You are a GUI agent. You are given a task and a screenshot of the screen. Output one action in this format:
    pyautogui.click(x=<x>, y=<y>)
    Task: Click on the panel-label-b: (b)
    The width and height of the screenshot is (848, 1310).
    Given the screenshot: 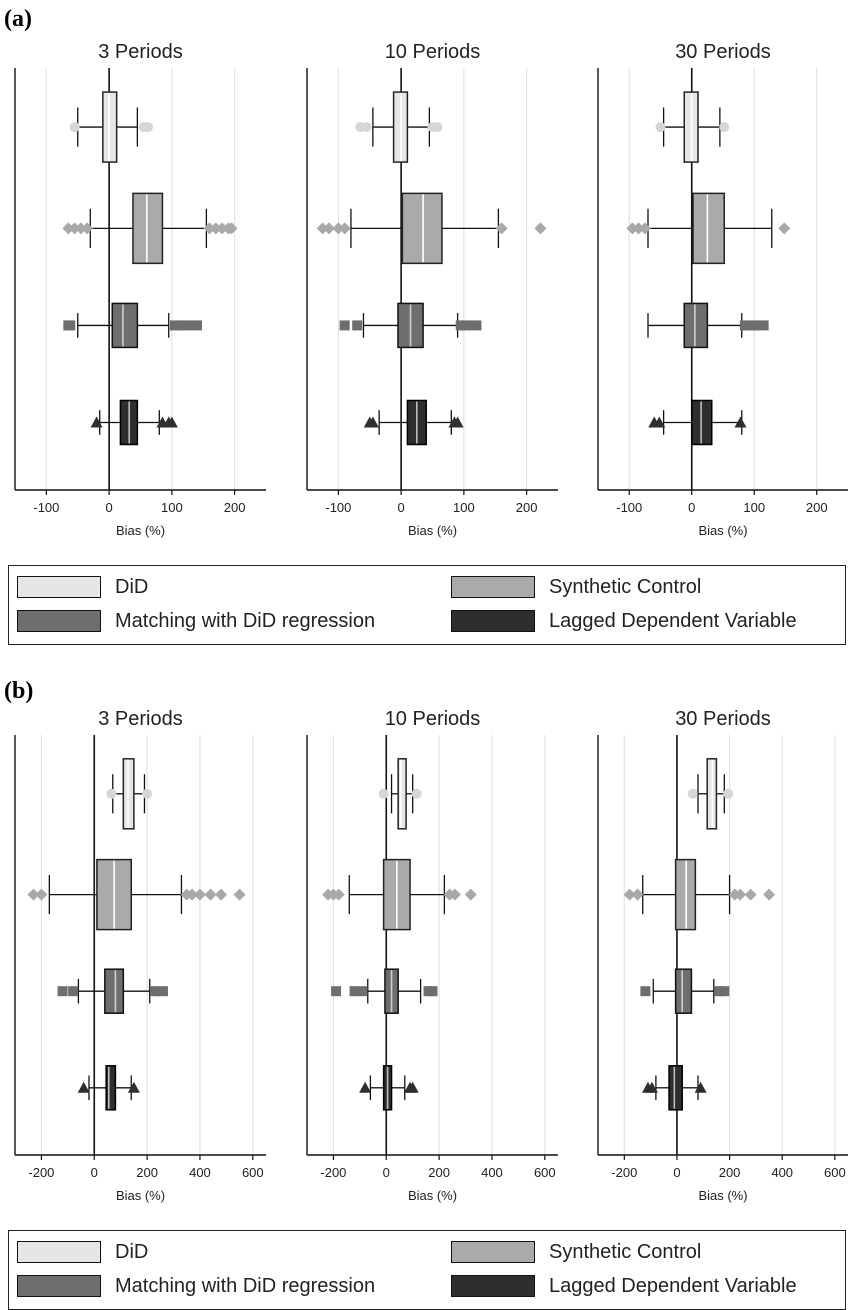 What is the action you would take?
    pyautogui.click(x=18, y=691)
    